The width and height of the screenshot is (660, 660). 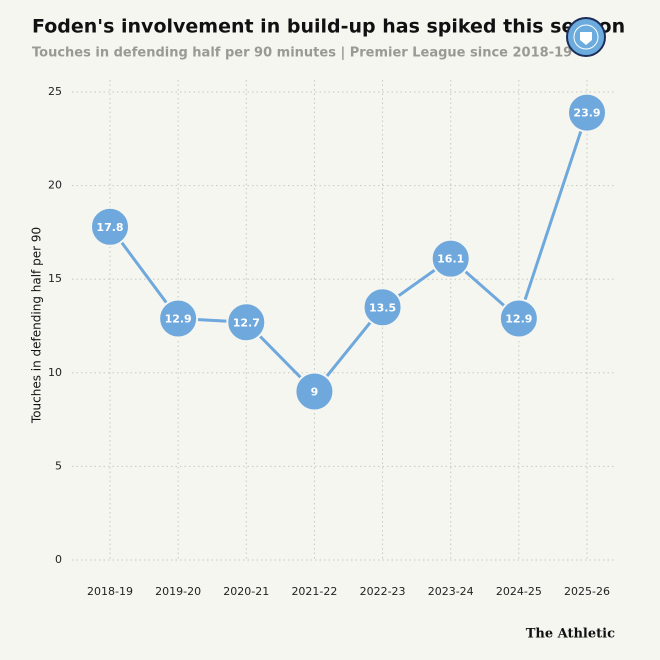 What do you see at coordinates (314, 591) in the screenshot?
I see `x-tick-label: 2021-22` at bounding box center [314, 591].